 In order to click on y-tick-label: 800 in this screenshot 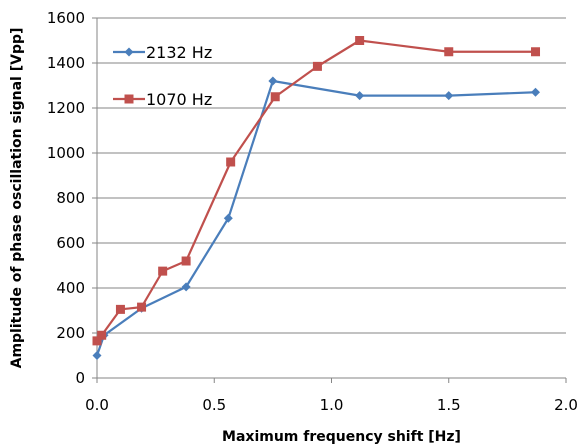, I will do `click(70, 198)`.